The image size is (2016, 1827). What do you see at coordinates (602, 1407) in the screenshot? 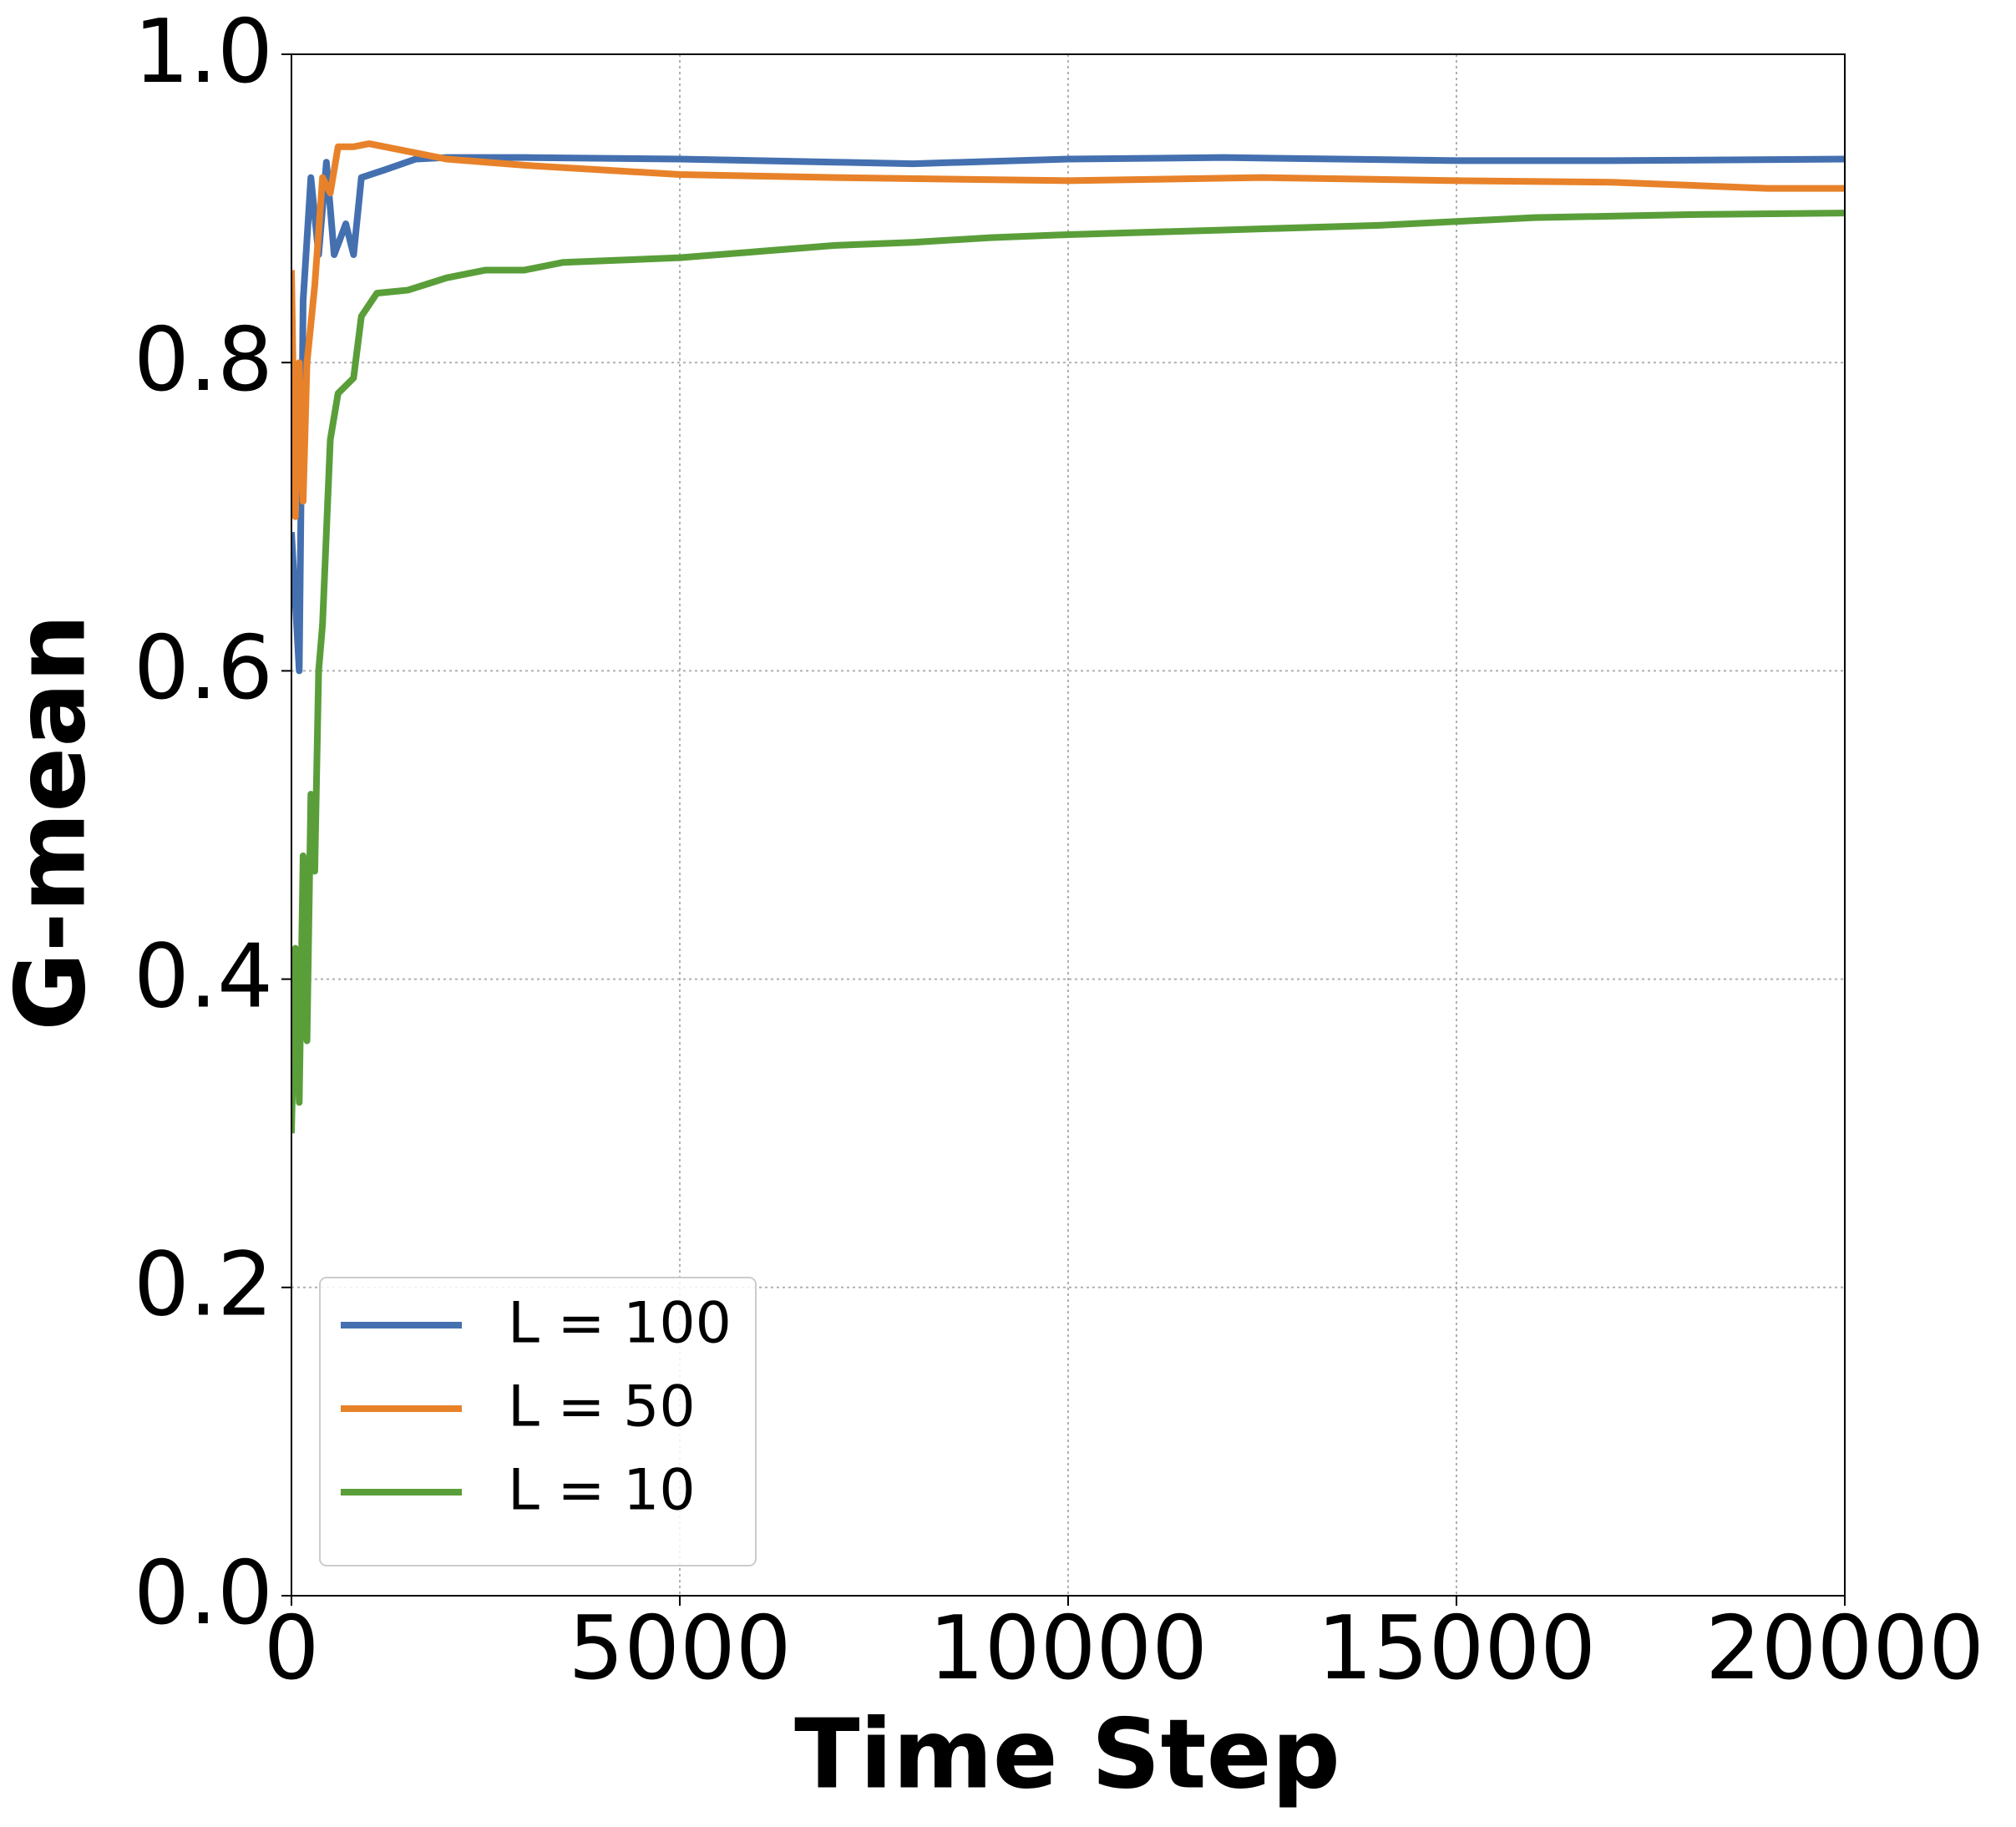
I see `legend-label: L = 50` at bounding box center [602, 1407].